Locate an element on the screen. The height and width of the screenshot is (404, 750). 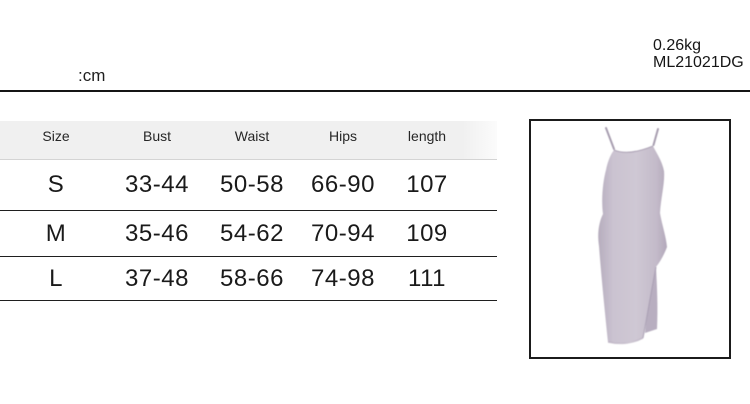
dress-strap-right is located at coordinates (655, 137).